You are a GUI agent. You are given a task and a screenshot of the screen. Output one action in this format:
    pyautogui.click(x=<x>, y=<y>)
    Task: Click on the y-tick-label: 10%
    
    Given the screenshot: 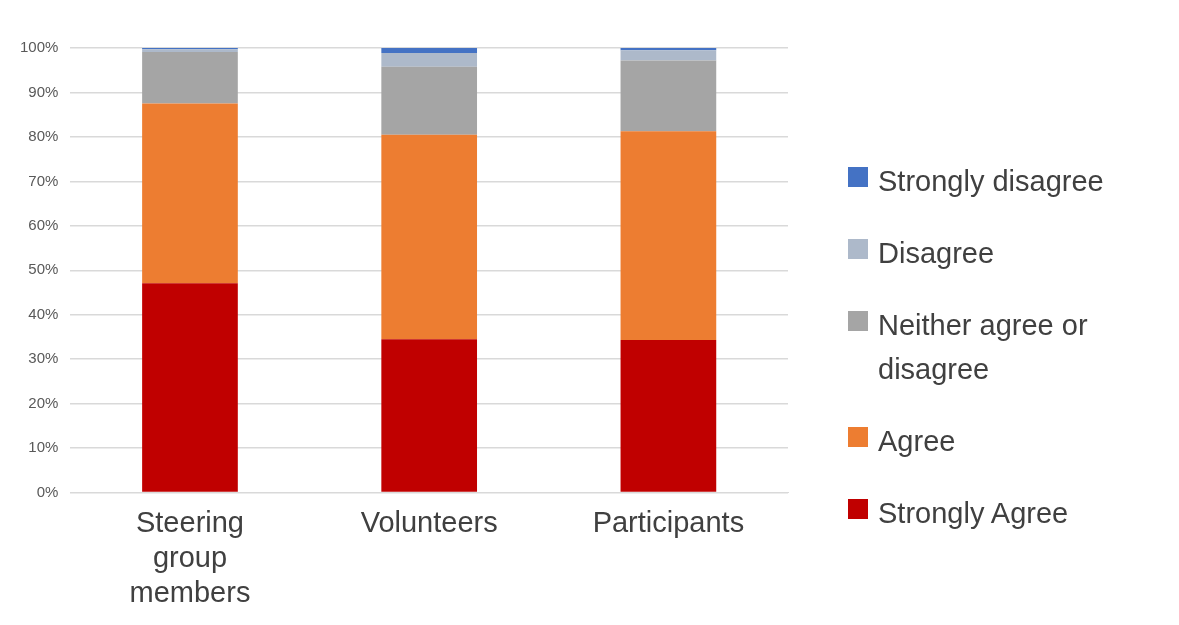 What is the action you would take?
    pyautogui.click(x=43, y=447)
    